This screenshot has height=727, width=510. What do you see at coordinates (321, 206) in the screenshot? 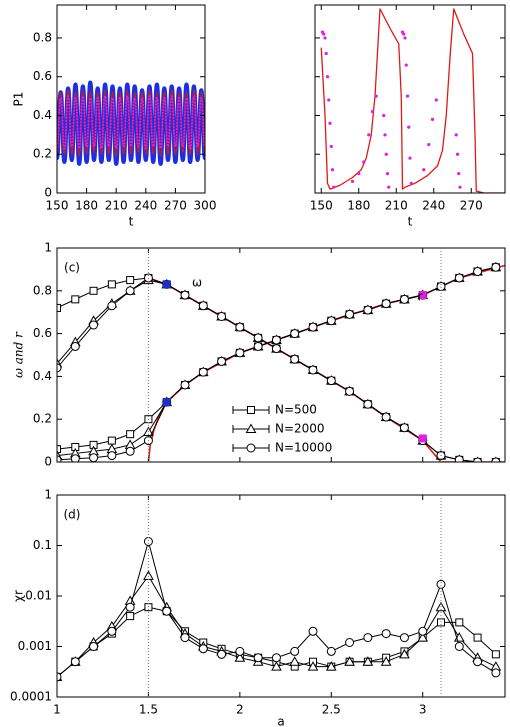
I see `x-tick-label: 150` at bounding box center [321, 206].